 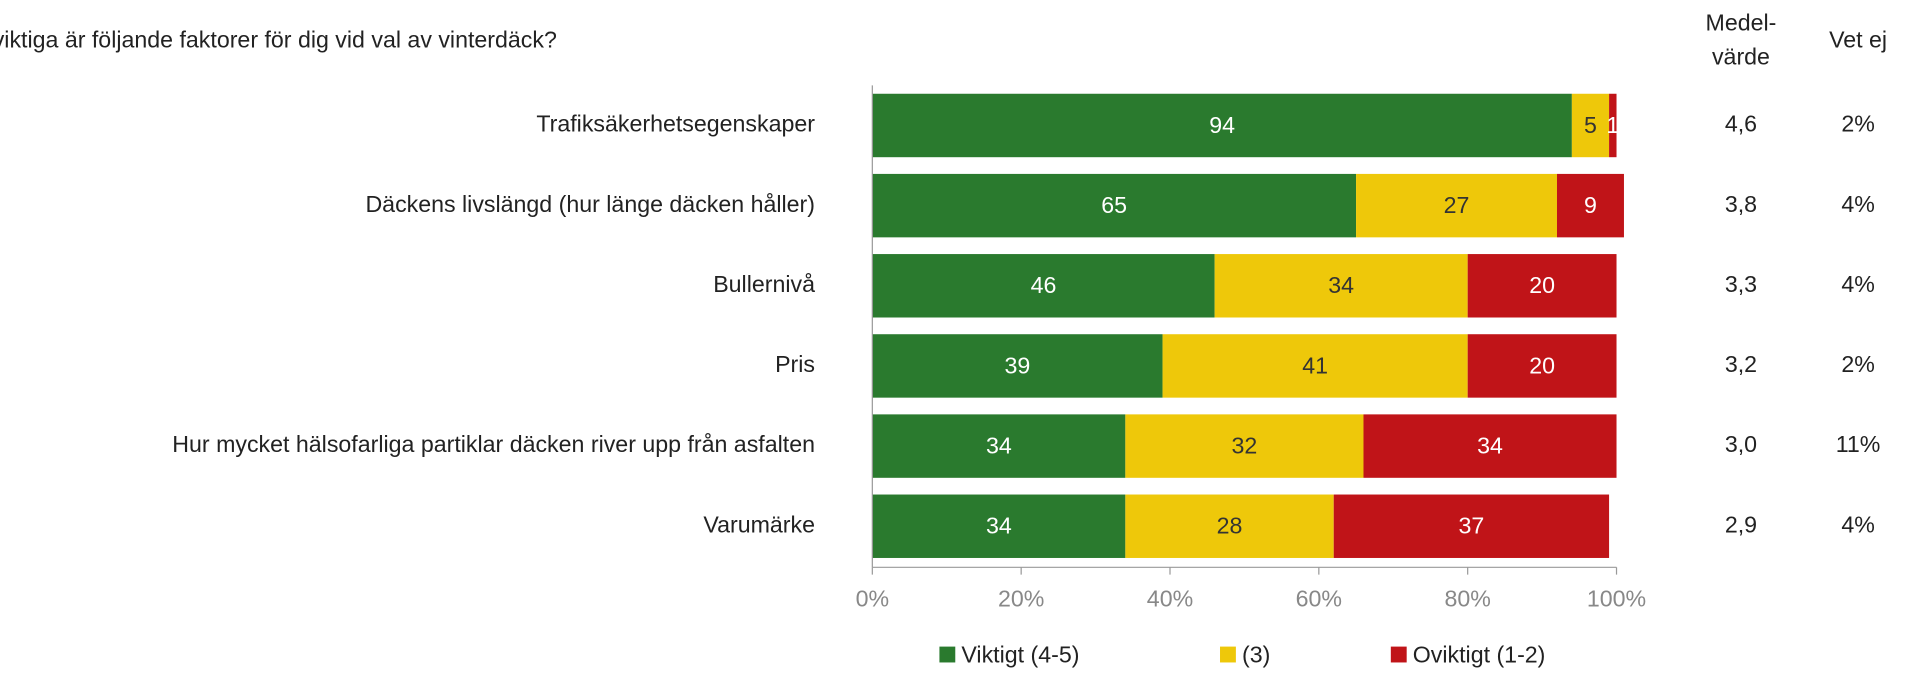 I want to click on data-label: 32, so click(x=1245, y=445).